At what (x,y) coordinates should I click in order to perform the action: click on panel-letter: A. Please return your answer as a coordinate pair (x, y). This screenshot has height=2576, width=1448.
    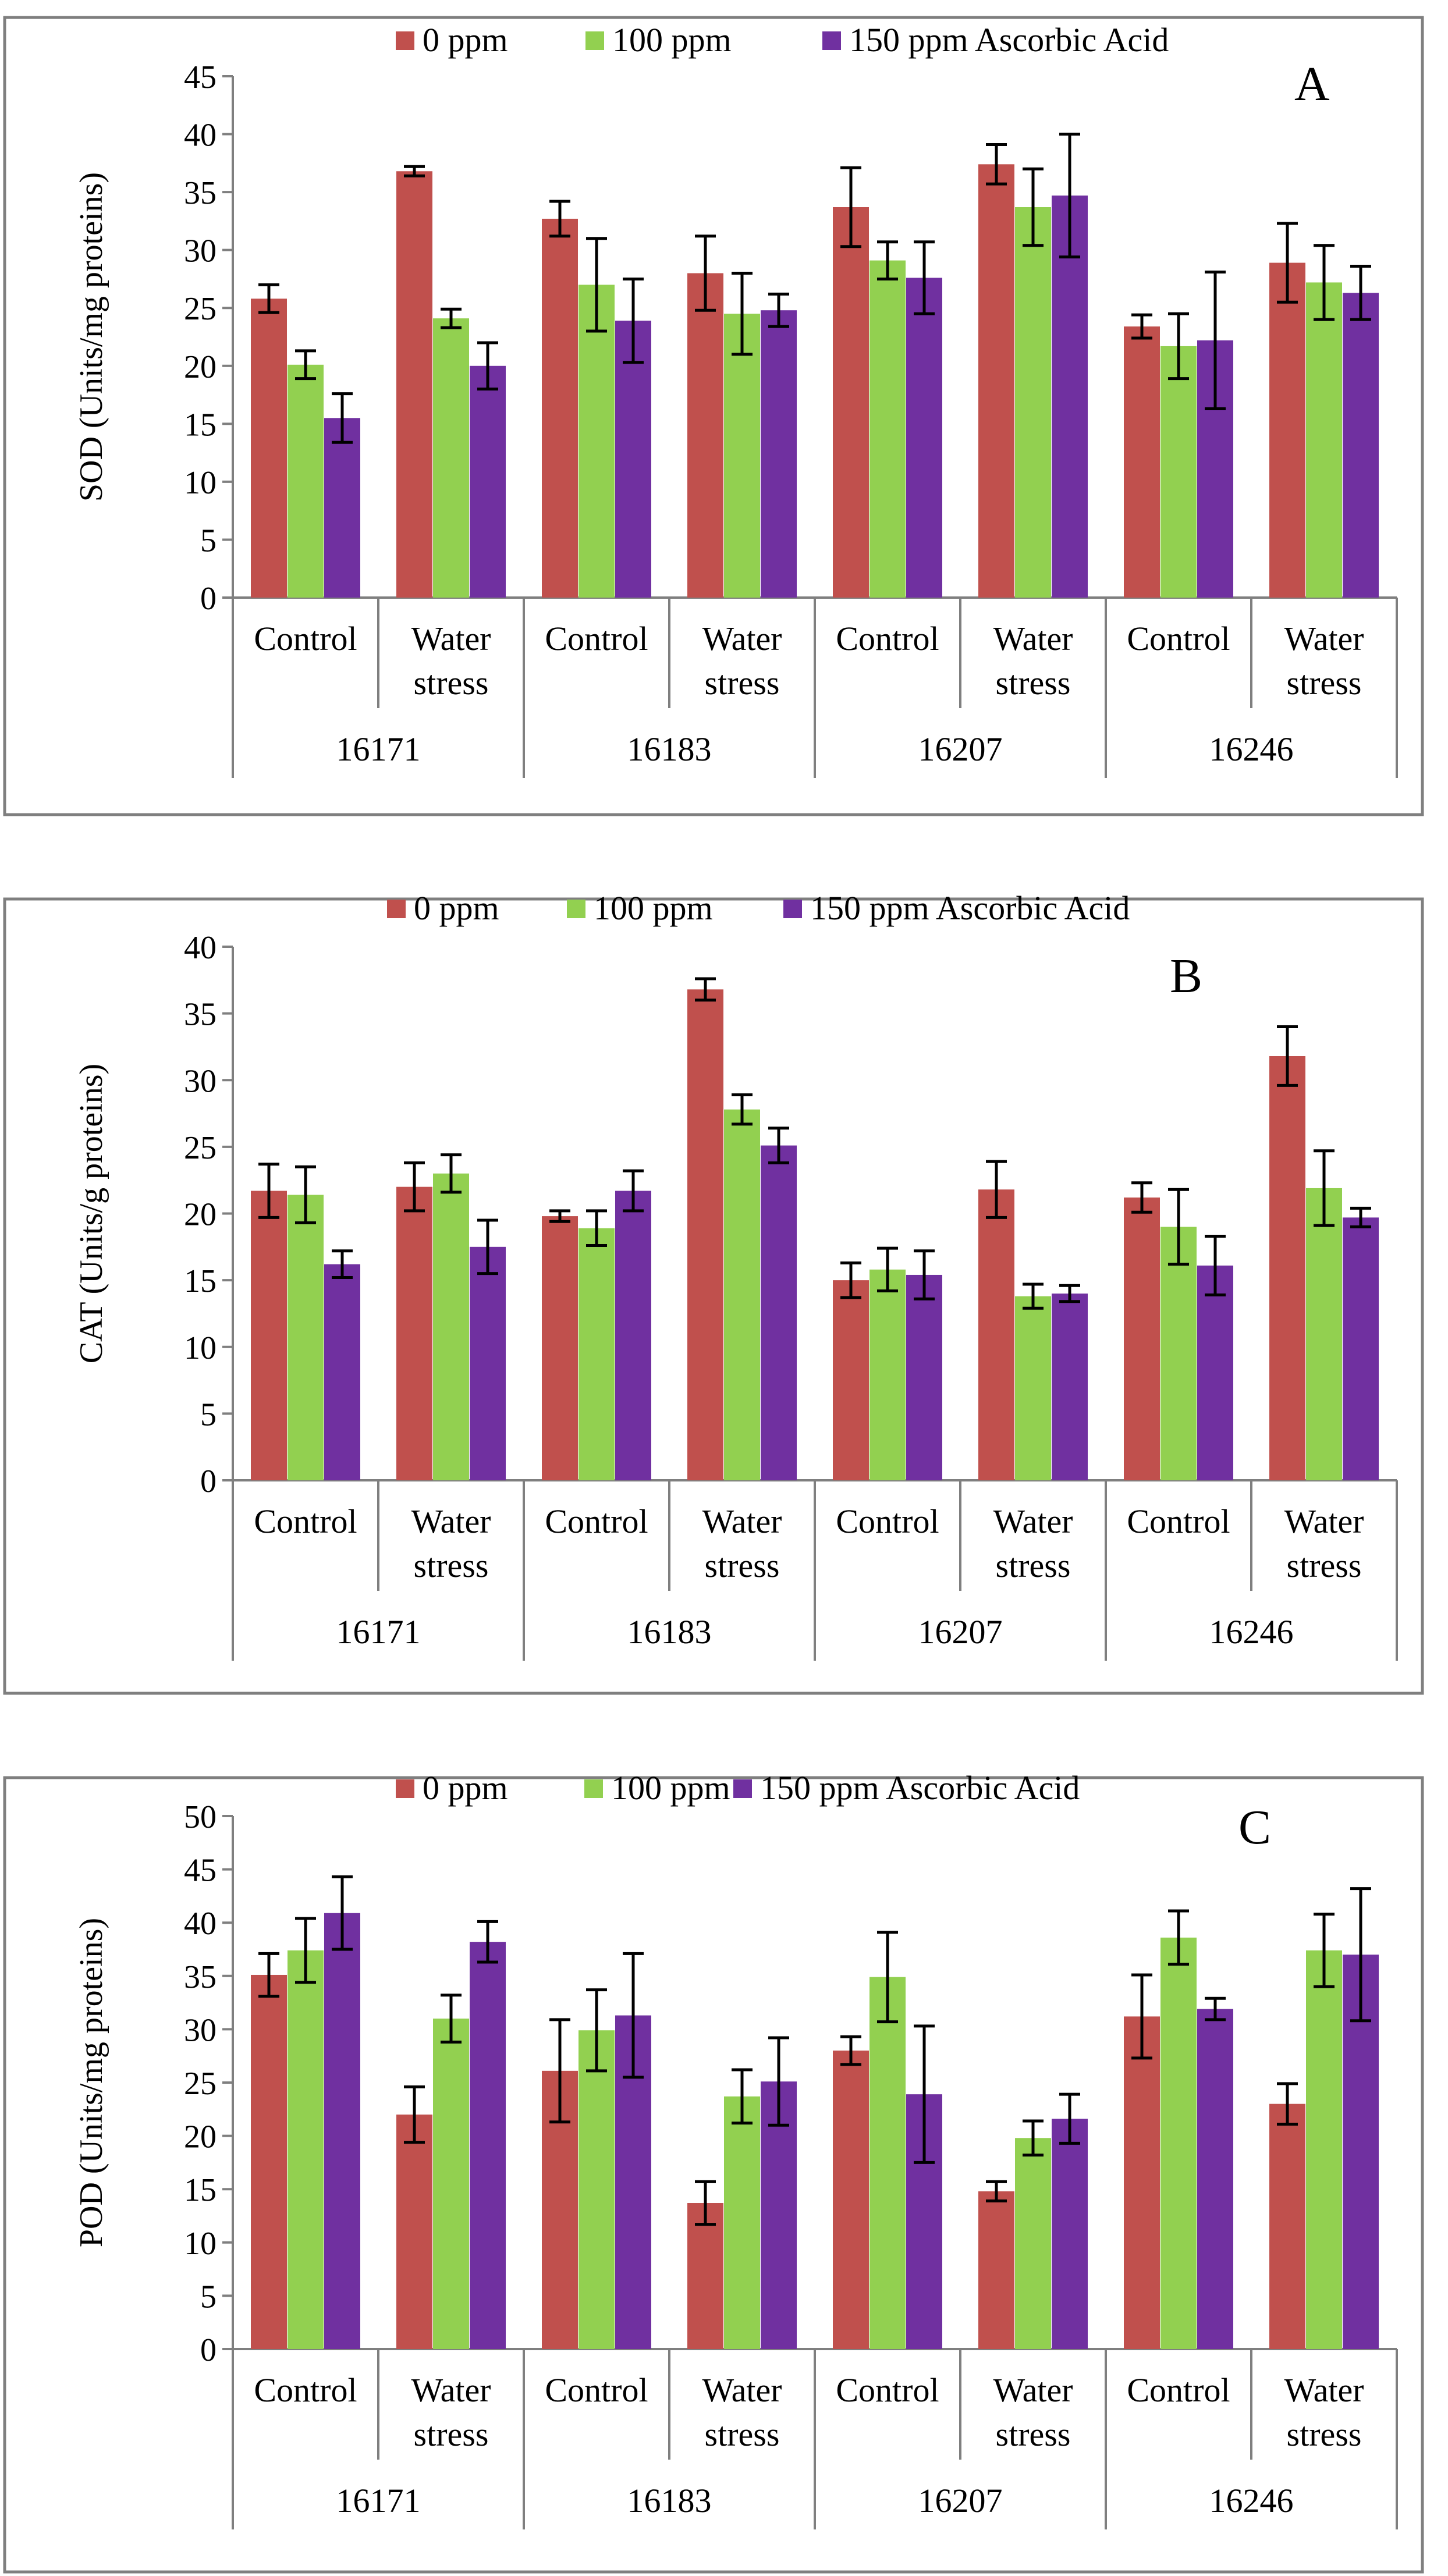
    Looking at the image, I should click on (1312, 84).